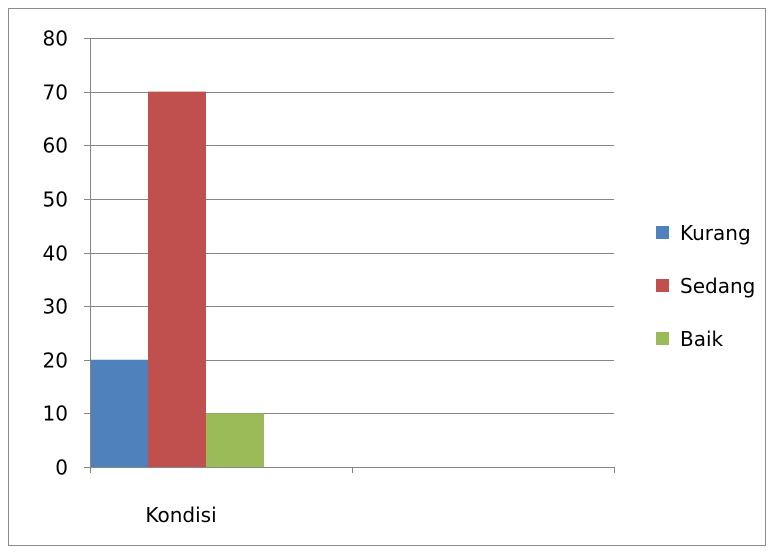 This screenshot has width=774, height=552. What do you see at coordinates (119, 413) in the screenshot?
I see `bar-kurang` at bounding box center [119, 413].